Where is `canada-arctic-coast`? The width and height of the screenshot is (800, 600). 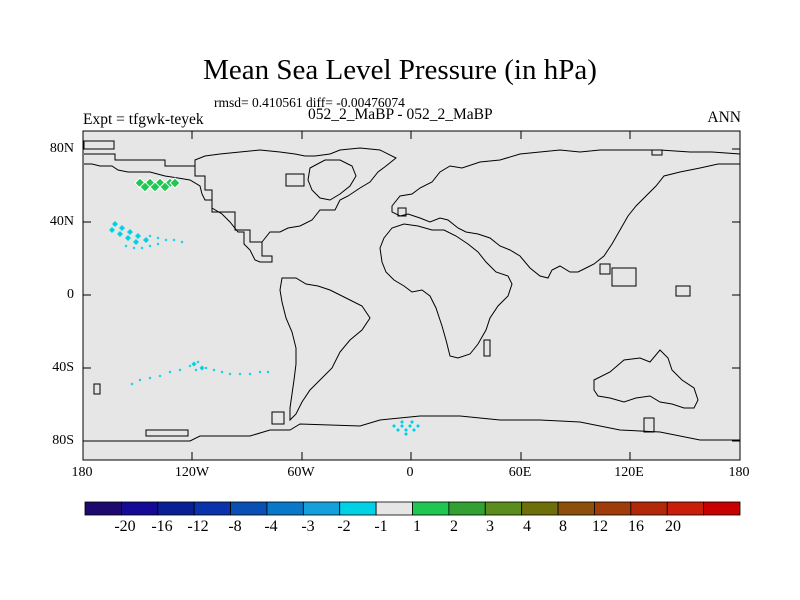
canada-arctic-coast is located at coordinates (295, 195).